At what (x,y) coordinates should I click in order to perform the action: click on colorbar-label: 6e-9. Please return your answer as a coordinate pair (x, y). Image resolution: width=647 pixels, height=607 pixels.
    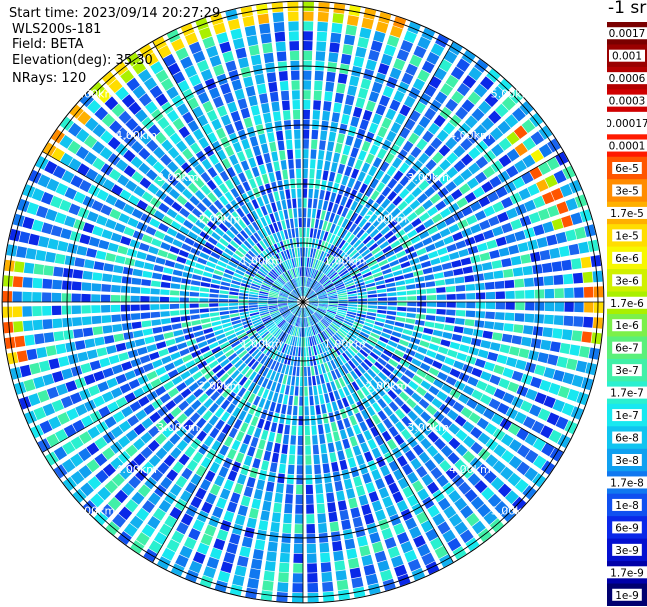
    Looking at the image, I should click on (627, 528).